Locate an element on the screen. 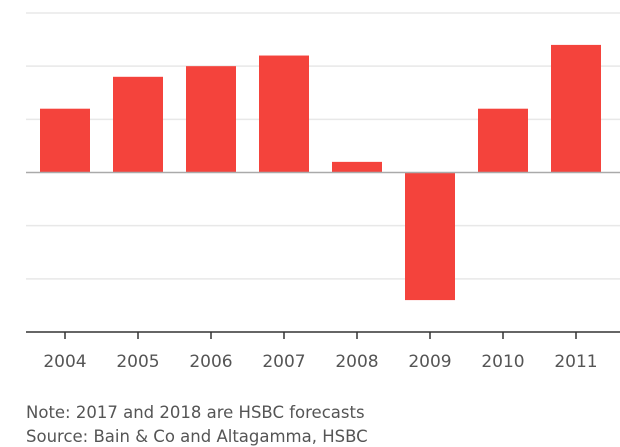  x-tick-label-2004: 2004 is located at coordinates (64, 362).